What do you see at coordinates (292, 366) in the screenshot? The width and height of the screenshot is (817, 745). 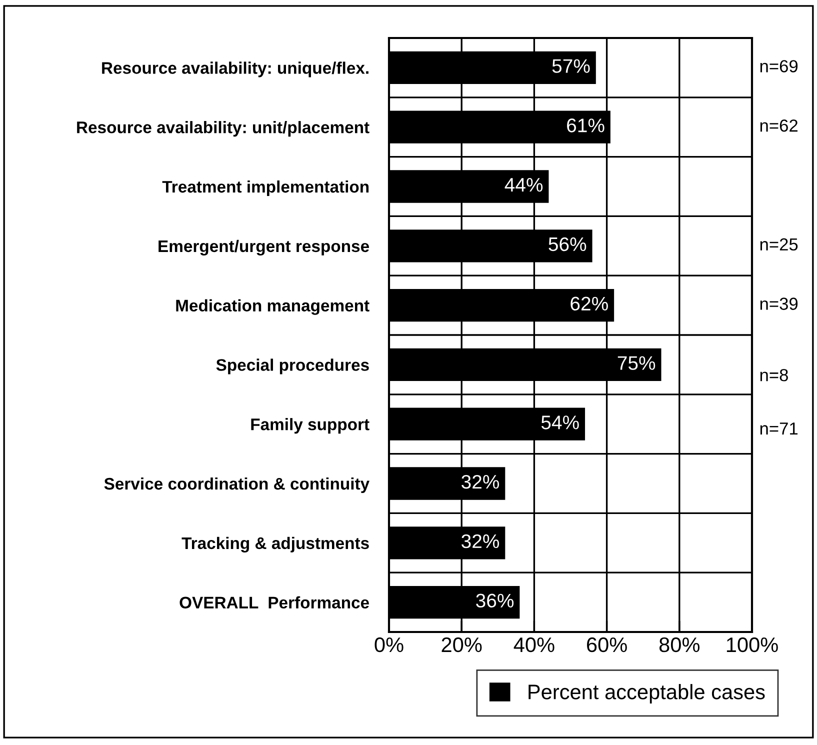 I see `y-tick-label: Special procedures` at bounding box center [292, 366].